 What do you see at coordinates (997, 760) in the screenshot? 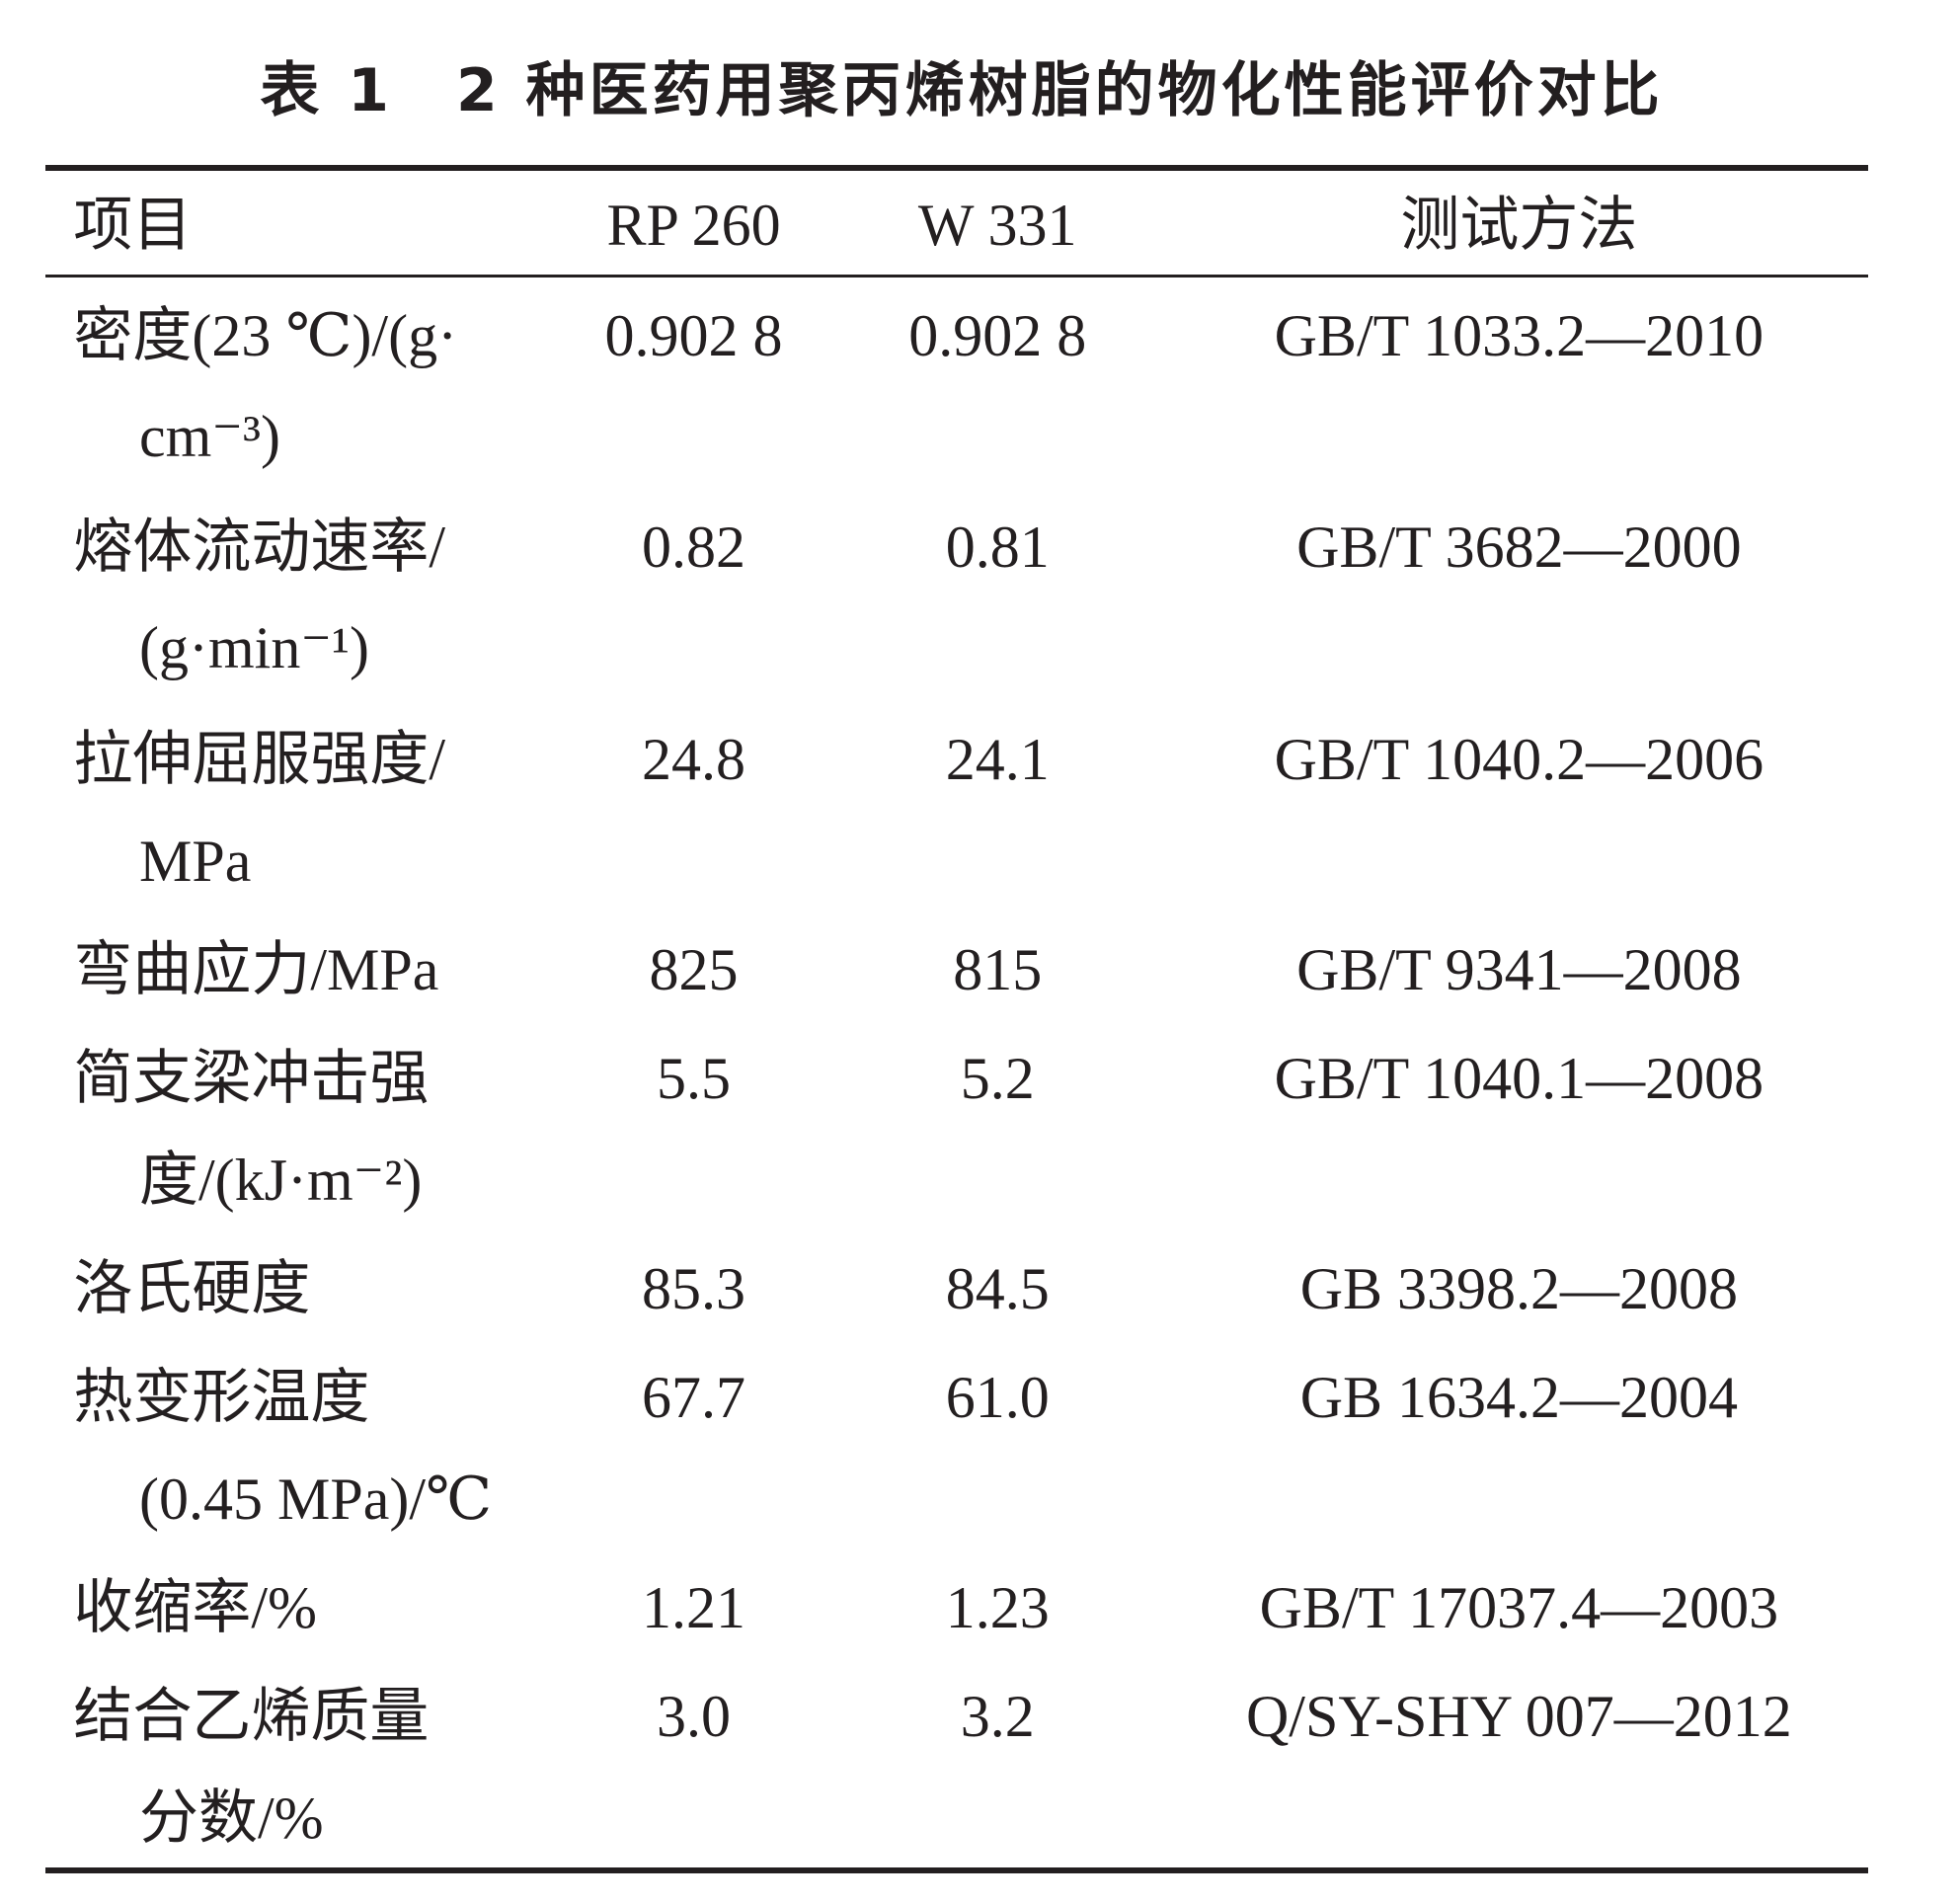
I see `value-cell: 24.1` at bounding box center [997, 760].